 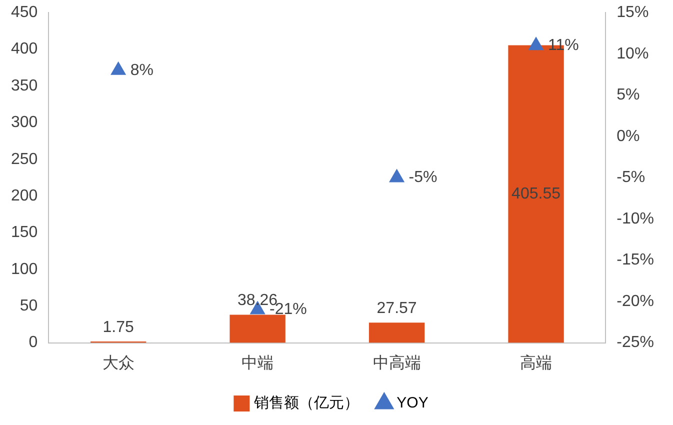 I want to click on y2-tick-label: 15%, so click(x=632, y=13).